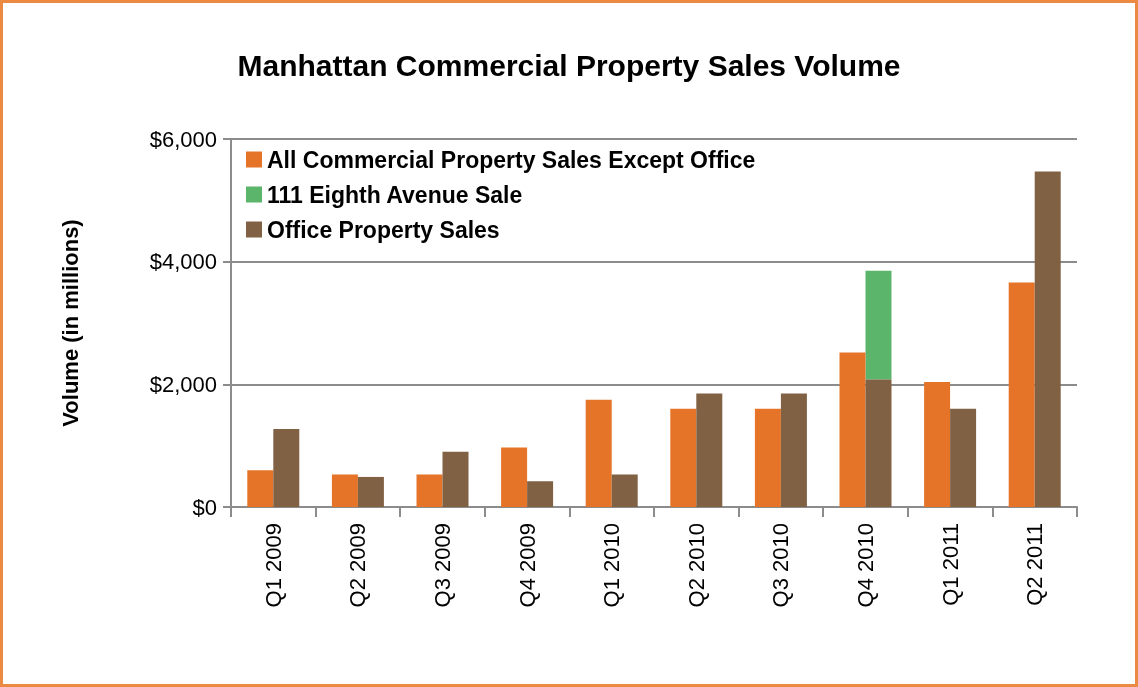  I want to click on y-axis-title: Volume (in millions), so click(70, 323).